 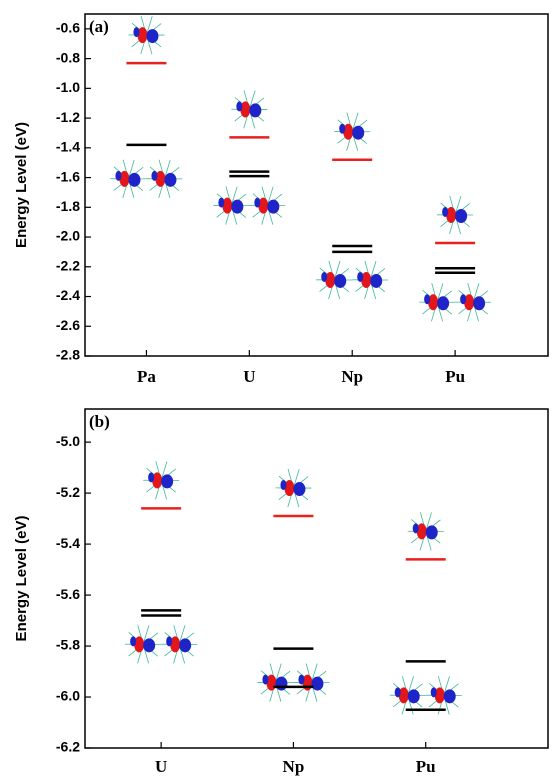 I want to click on y-tick-label: -2.8, so click(x=68, y=355).